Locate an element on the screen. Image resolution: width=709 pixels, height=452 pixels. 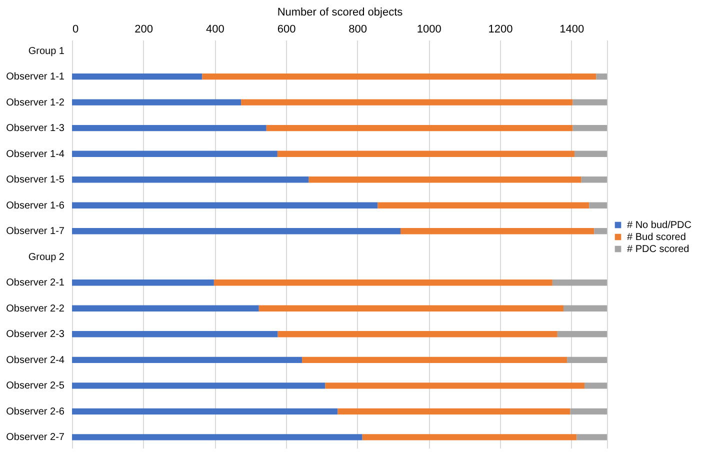
x-tick-label: 0 is located at coordinates (75, 30).